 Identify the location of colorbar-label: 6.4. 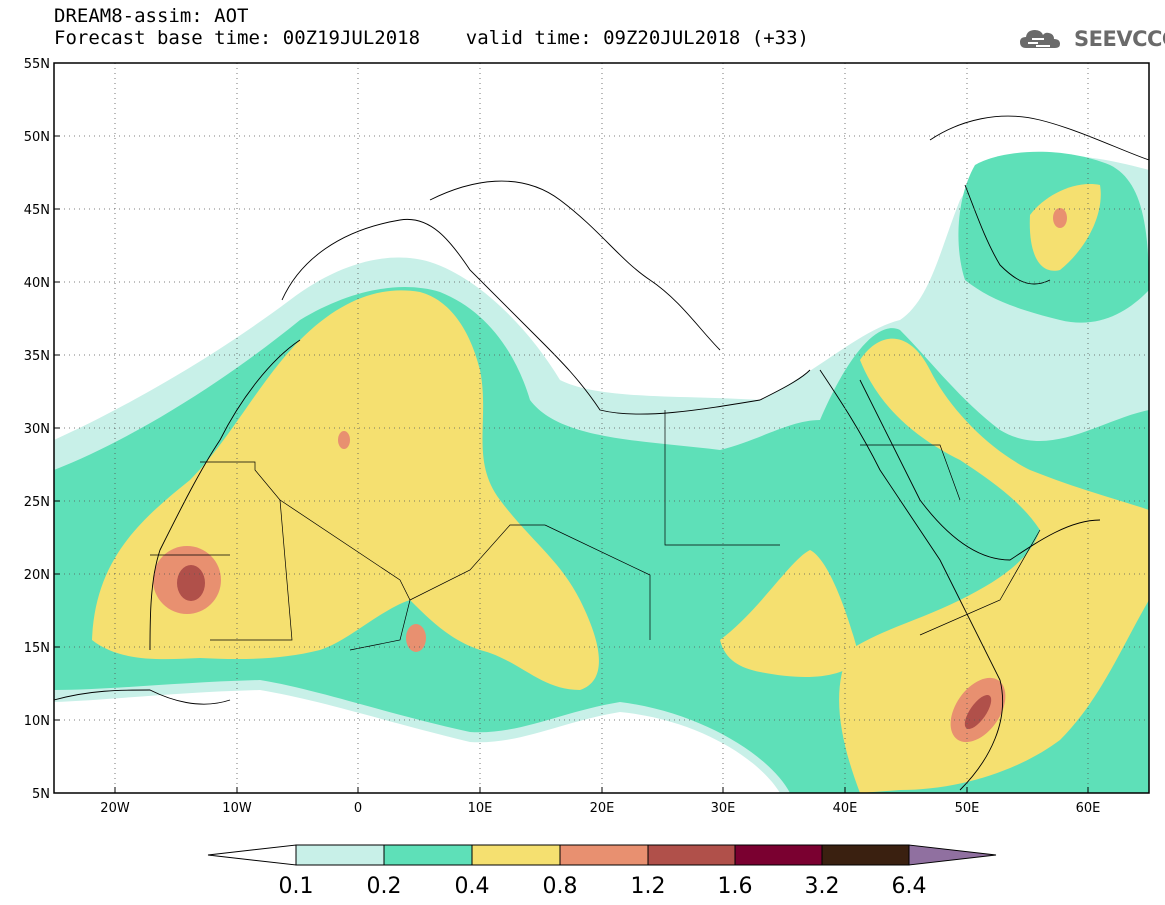
(909, 886).